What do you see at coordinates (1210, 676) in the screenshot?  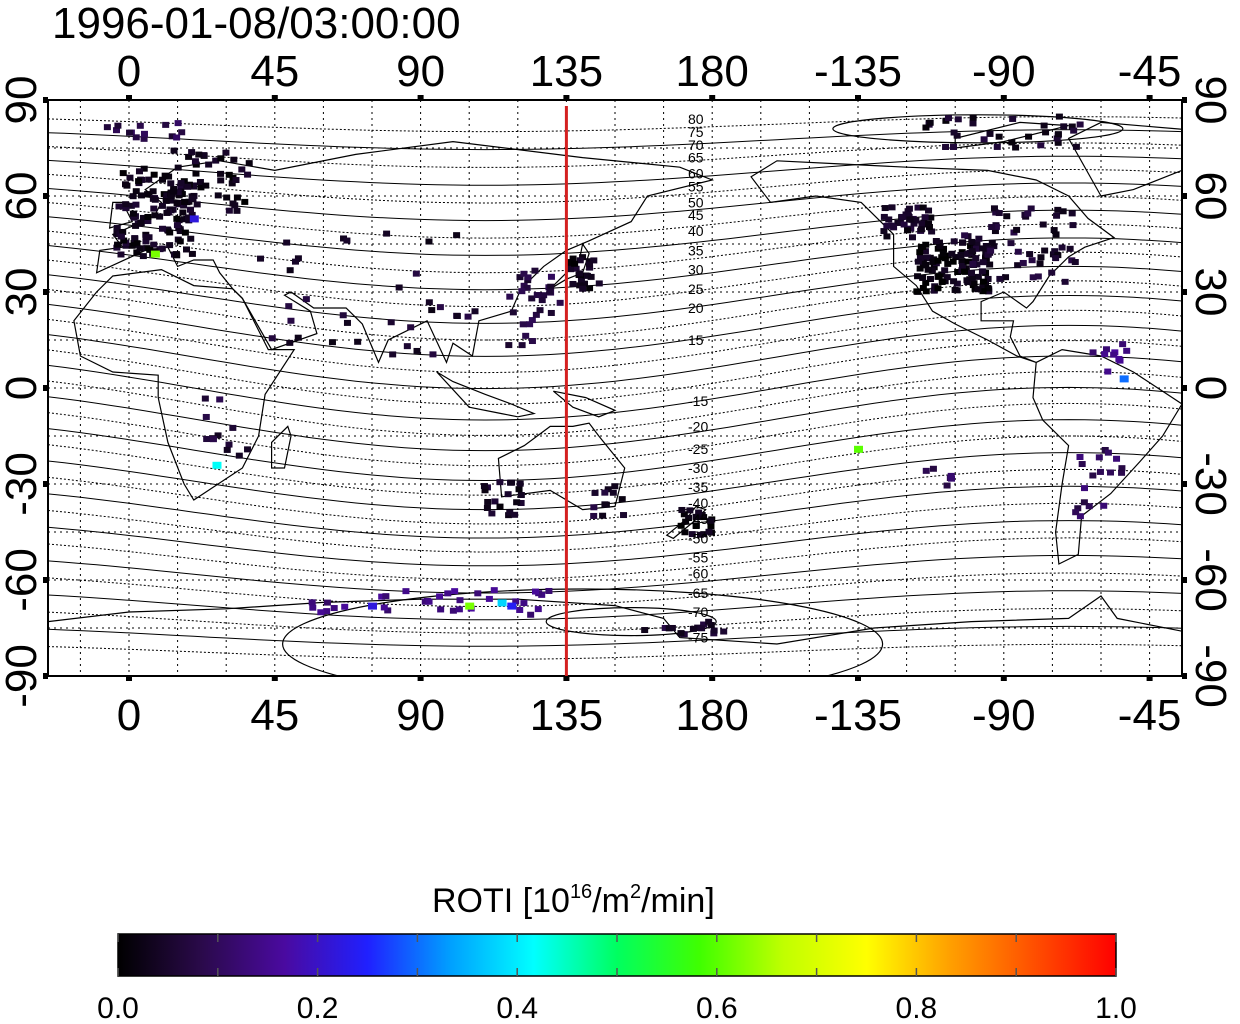 I see `right-lat-label: -90` at bounding box center [1210, 676].